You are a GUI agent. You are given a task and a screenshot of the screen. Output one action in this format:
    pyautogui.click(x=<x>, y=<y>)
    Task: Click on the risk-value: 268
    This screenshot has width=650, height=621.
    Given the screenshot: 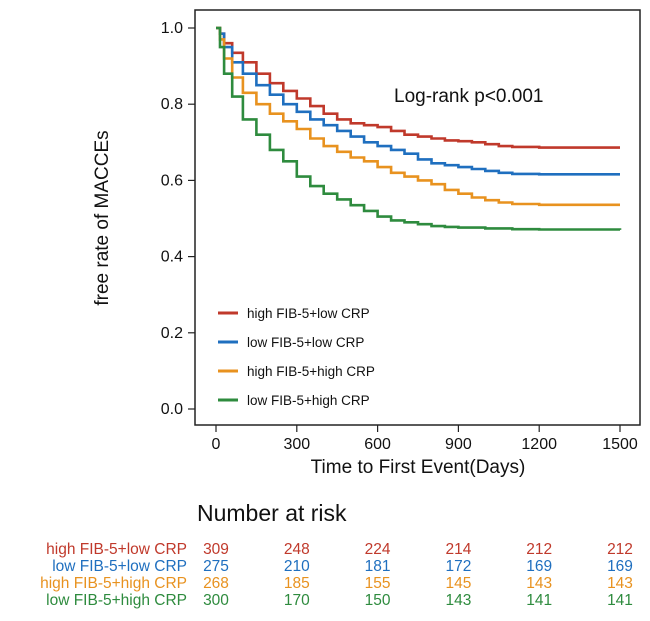 What is the action you would take?
    pyautogui.click(x=216, y=583)
    